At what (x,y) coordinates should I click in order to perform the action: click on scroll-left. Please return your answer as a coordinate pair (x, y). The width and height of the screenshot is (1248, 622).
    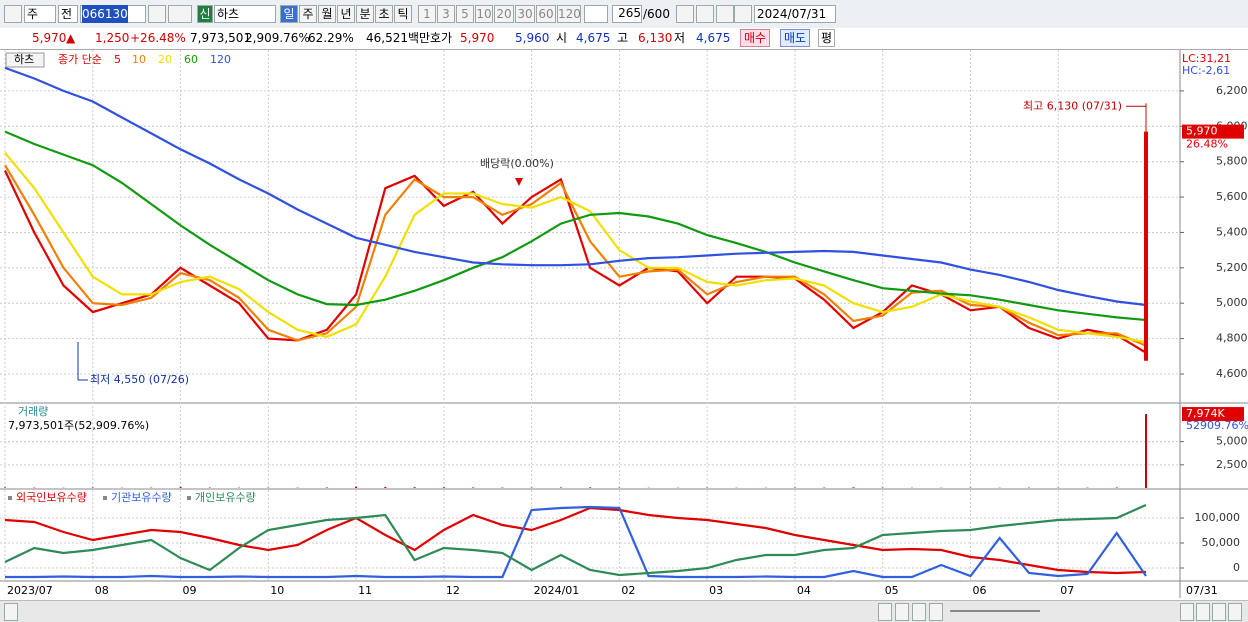
    Looking at the image, I should click on (11, 612).